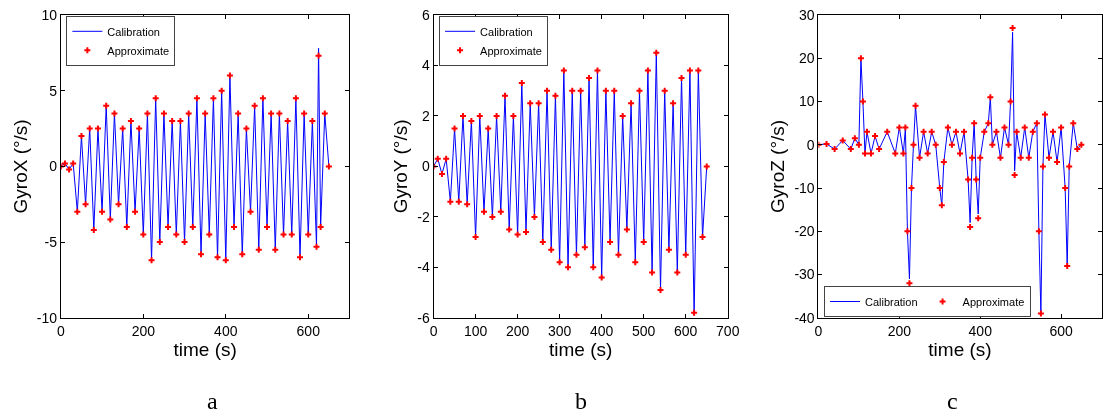 The image size is (1106, 416). I want to click on text: c, so click(952, 401).